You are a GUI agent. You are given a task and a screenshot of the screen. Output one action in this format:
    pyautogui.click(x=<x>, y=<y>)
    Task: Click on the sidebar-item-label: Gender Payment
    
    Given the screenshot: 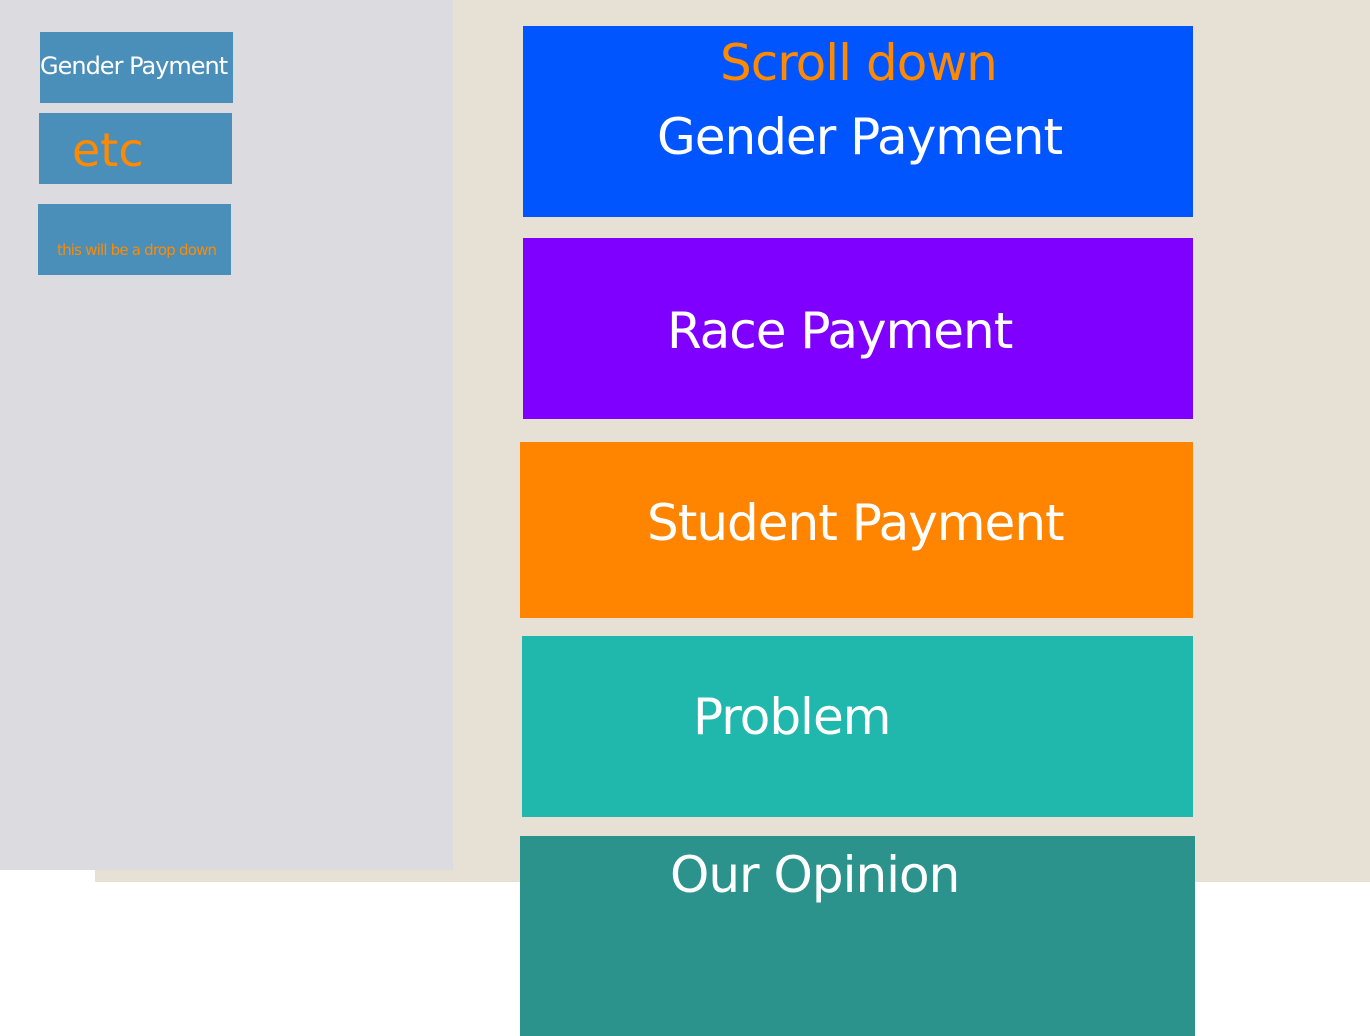 What is the action you would take?
    pyautogui.click(x=134, y=66)
    